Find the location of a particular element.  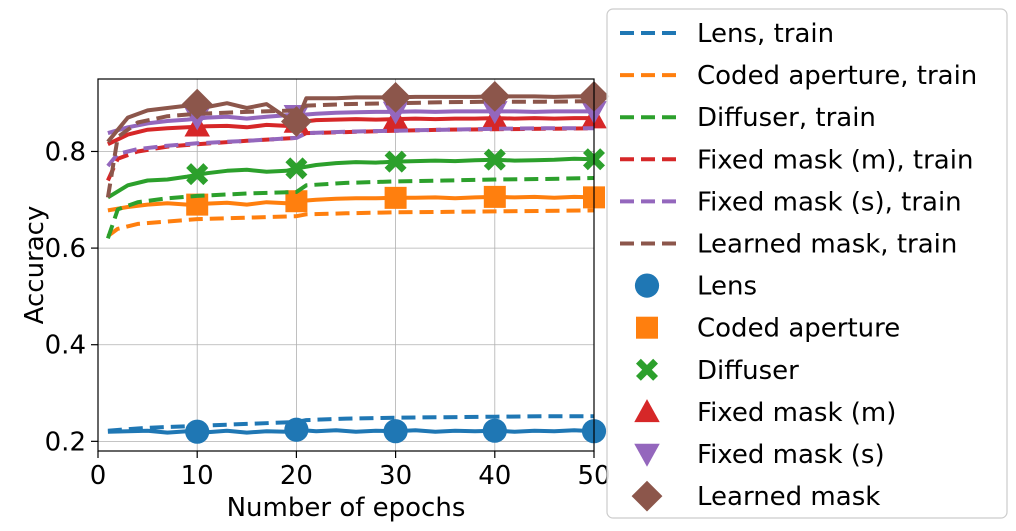

legend-entry: Fixed mask (s) is located at coordinates (759, 455).